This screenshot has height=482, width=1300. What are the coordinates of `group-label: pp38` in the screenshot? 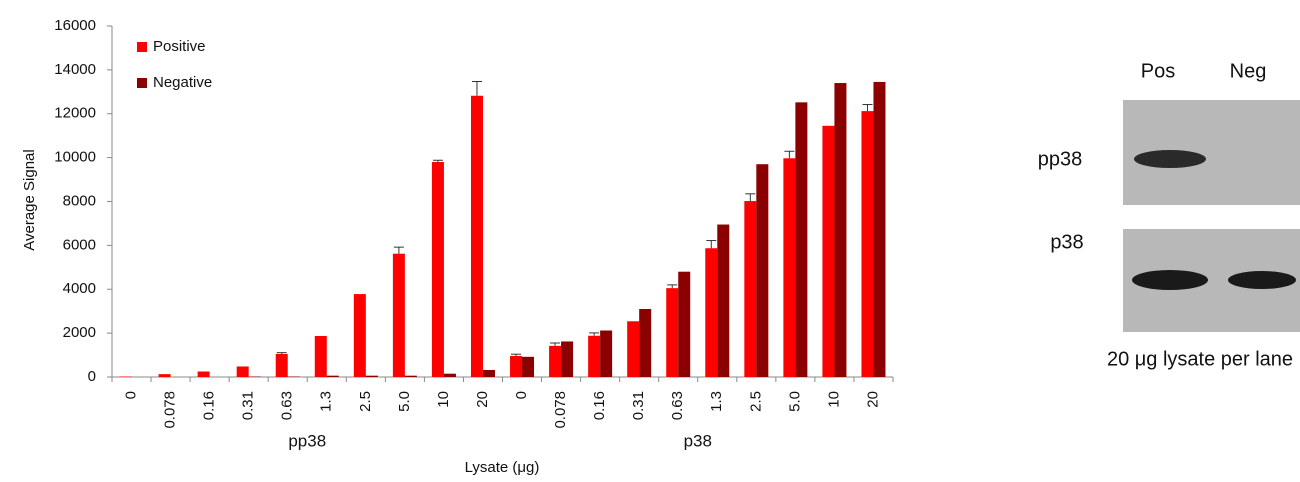 It's located at (307, 440).